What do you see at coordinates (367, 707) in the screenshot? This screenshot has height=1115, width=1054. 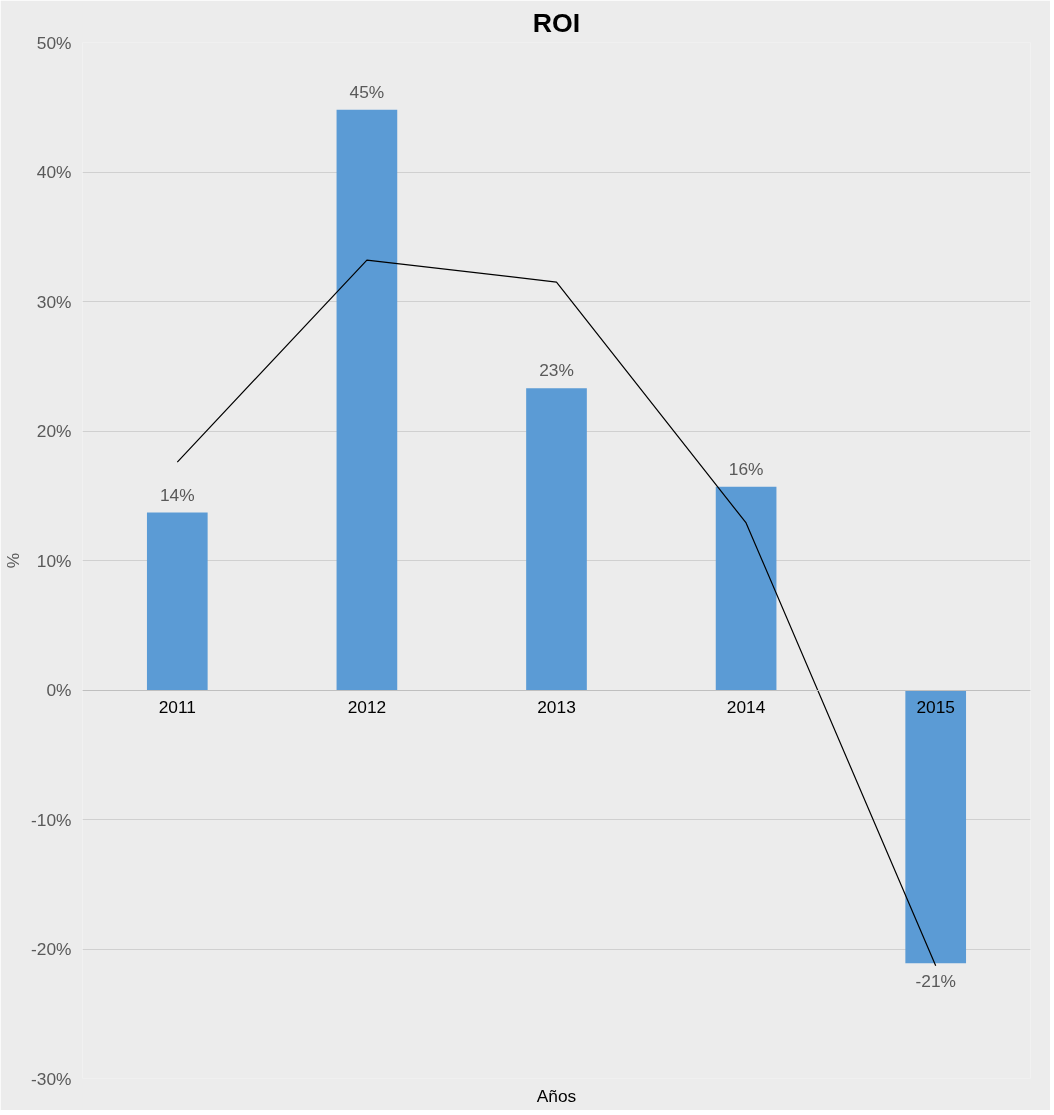 I see `x-tick-label: 2012` at bounding box center [367, 707].